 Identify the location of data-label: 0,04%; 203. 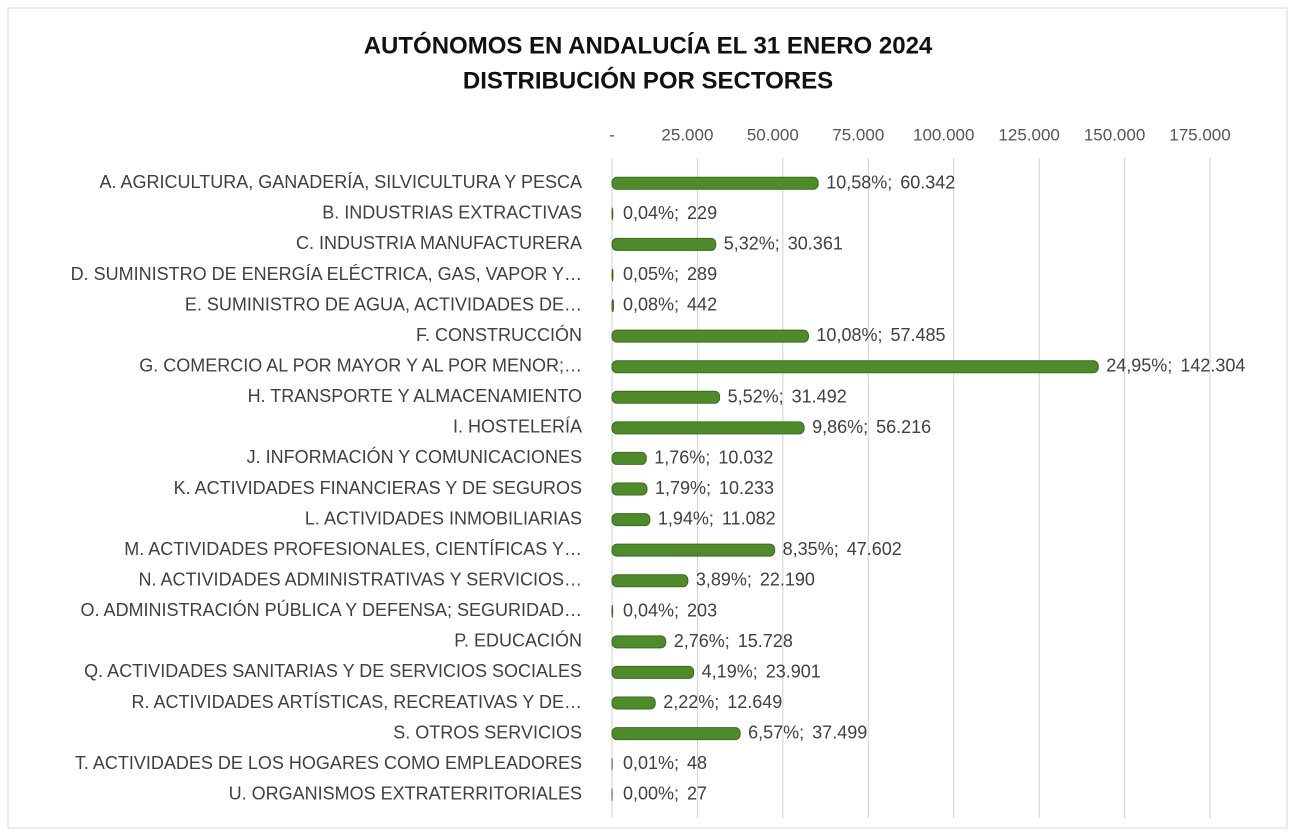
(670, 610).